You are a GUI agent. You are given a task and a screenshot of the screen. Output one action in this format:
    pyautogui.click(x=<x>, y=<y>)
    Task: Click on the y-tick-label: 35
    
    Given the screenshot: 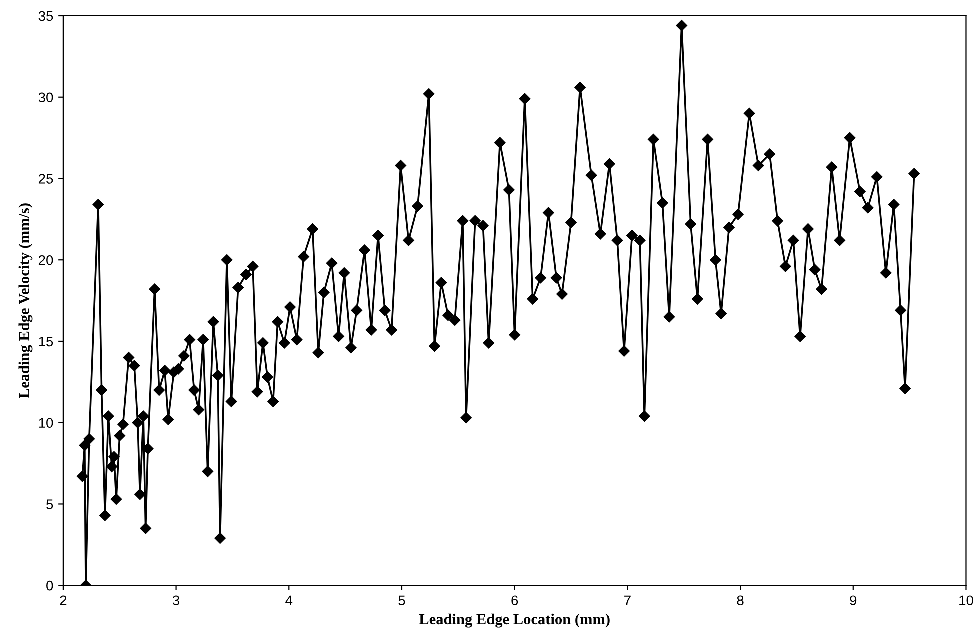 What is the action you would take?
    pyautogui.click(x=46, y=16)
    